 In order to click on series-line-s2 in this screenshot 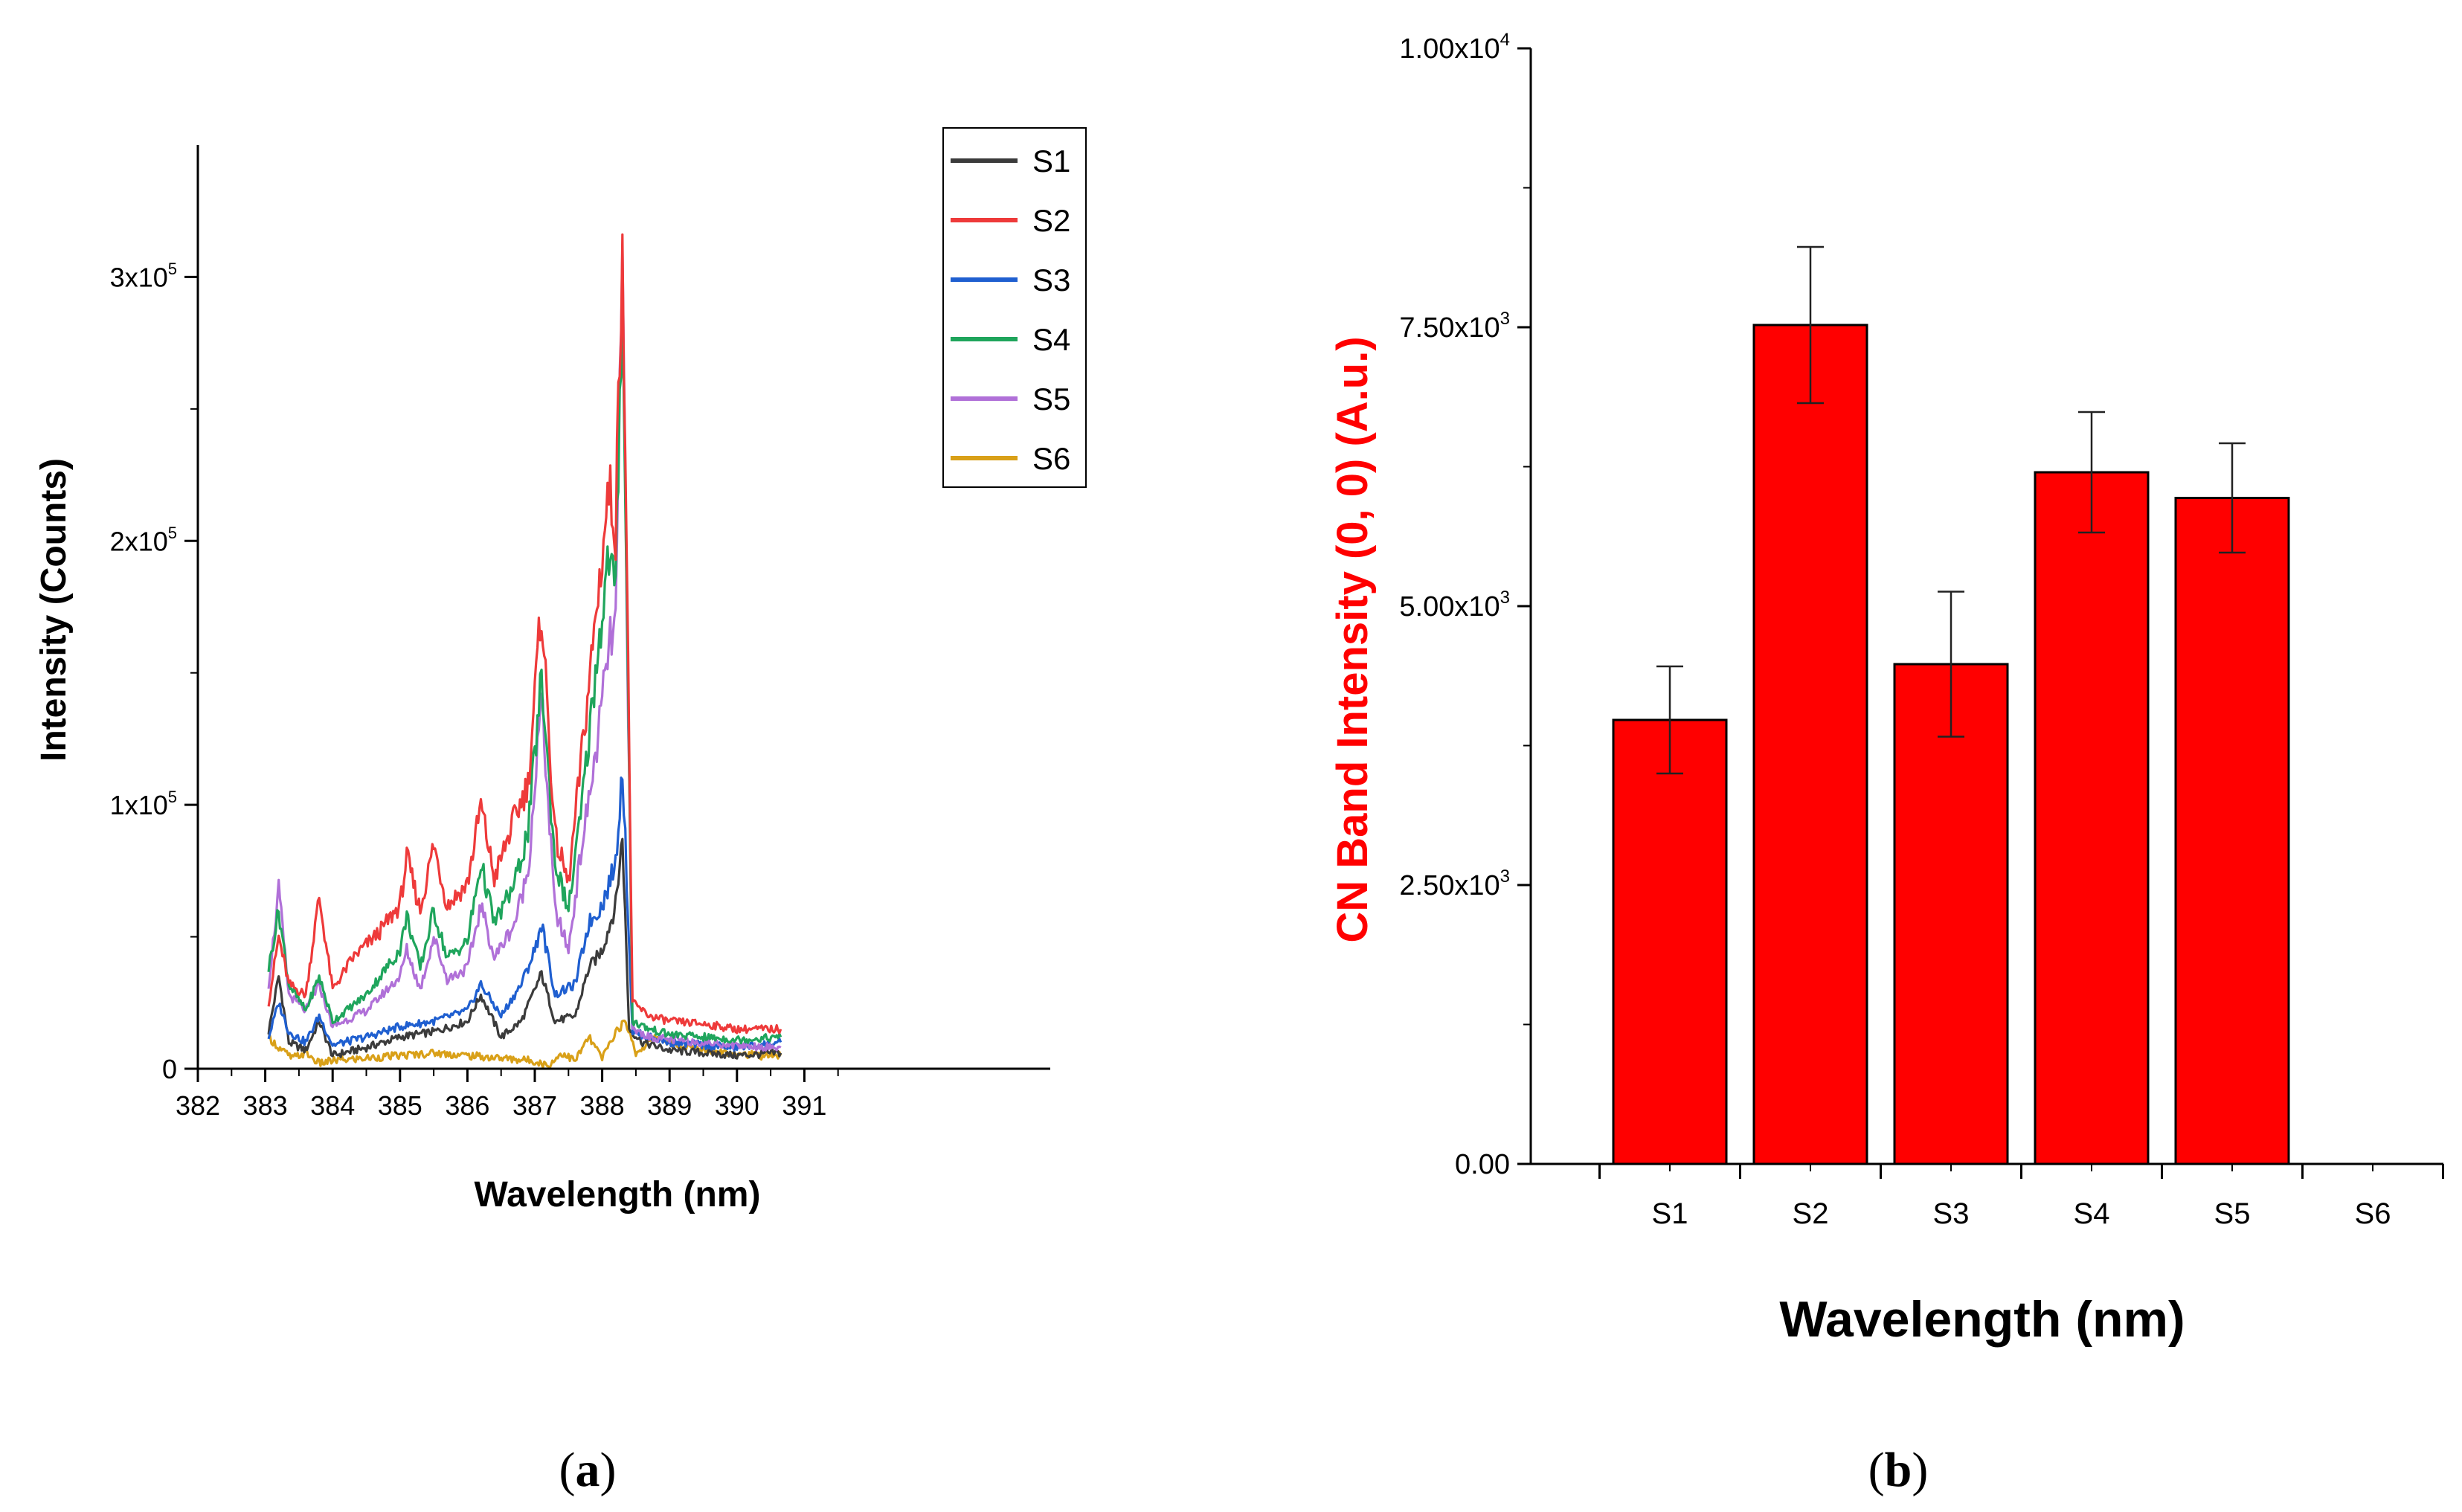, I will do `click(524, 634)`.